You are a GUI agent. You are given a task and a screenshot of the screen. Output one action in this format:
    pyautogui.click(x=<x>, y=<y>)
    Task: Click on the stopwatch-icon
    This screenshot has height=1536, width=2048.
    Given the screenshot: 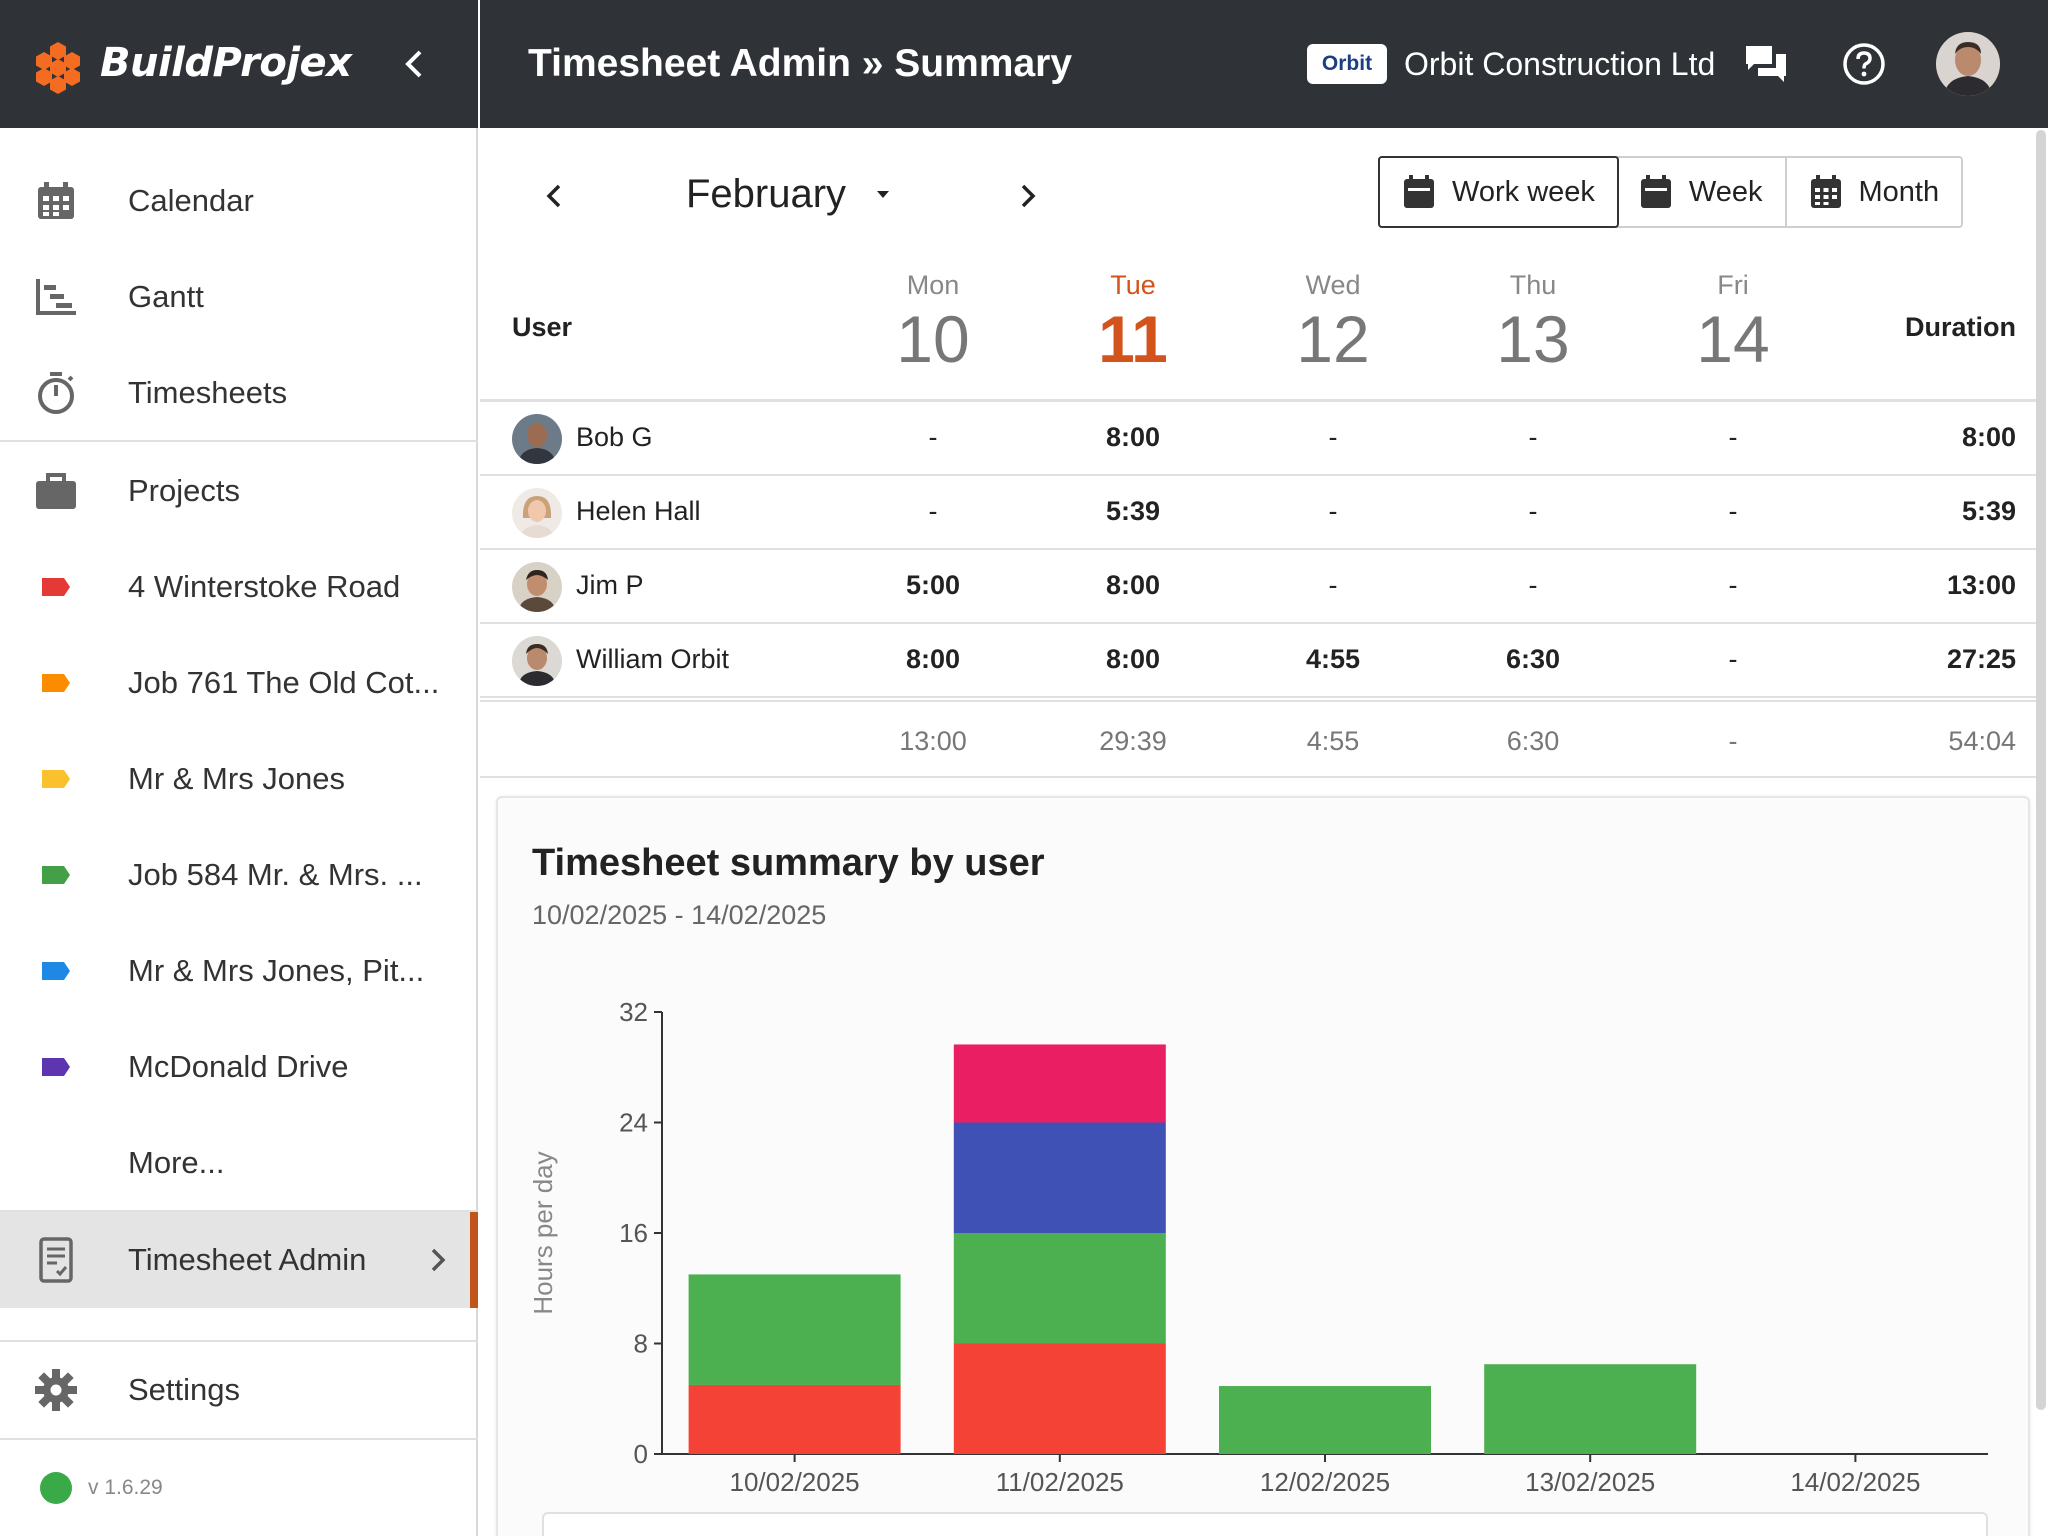 What is the action you would take?
    pyautogui.click(x=56, y=393)
    